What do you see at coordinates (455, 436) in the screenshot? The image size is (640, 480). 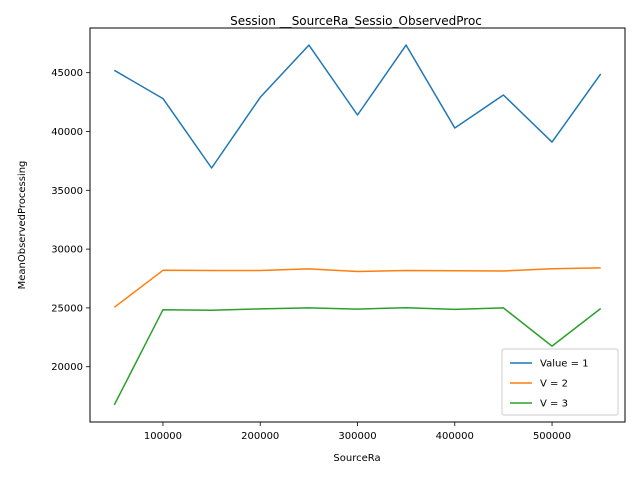 I see `x-tick-label: 400000` at bounding box center [455, 436].